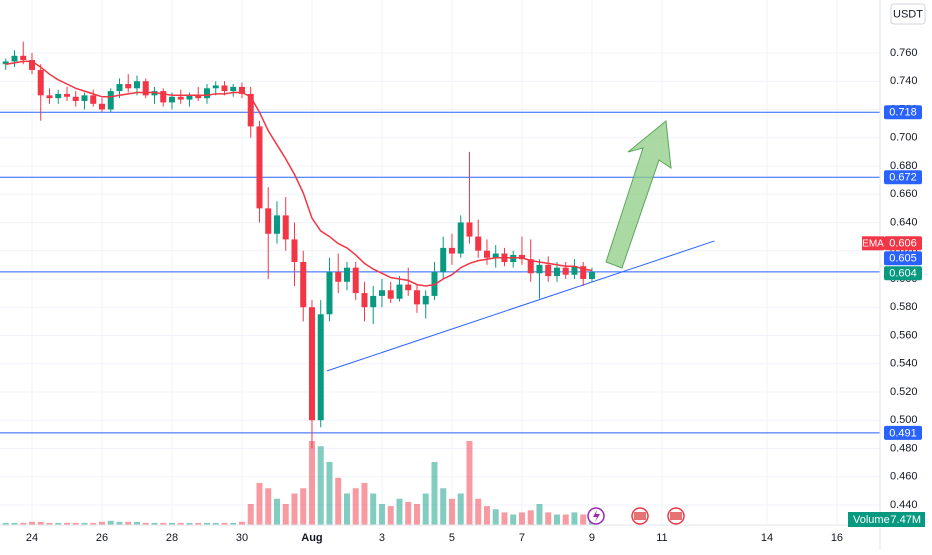 This screenshot has height=555, width=932. Describe the element at coordinates (904, 81) in the screenshot. I see `y-tick-label: 0.740` at that location.